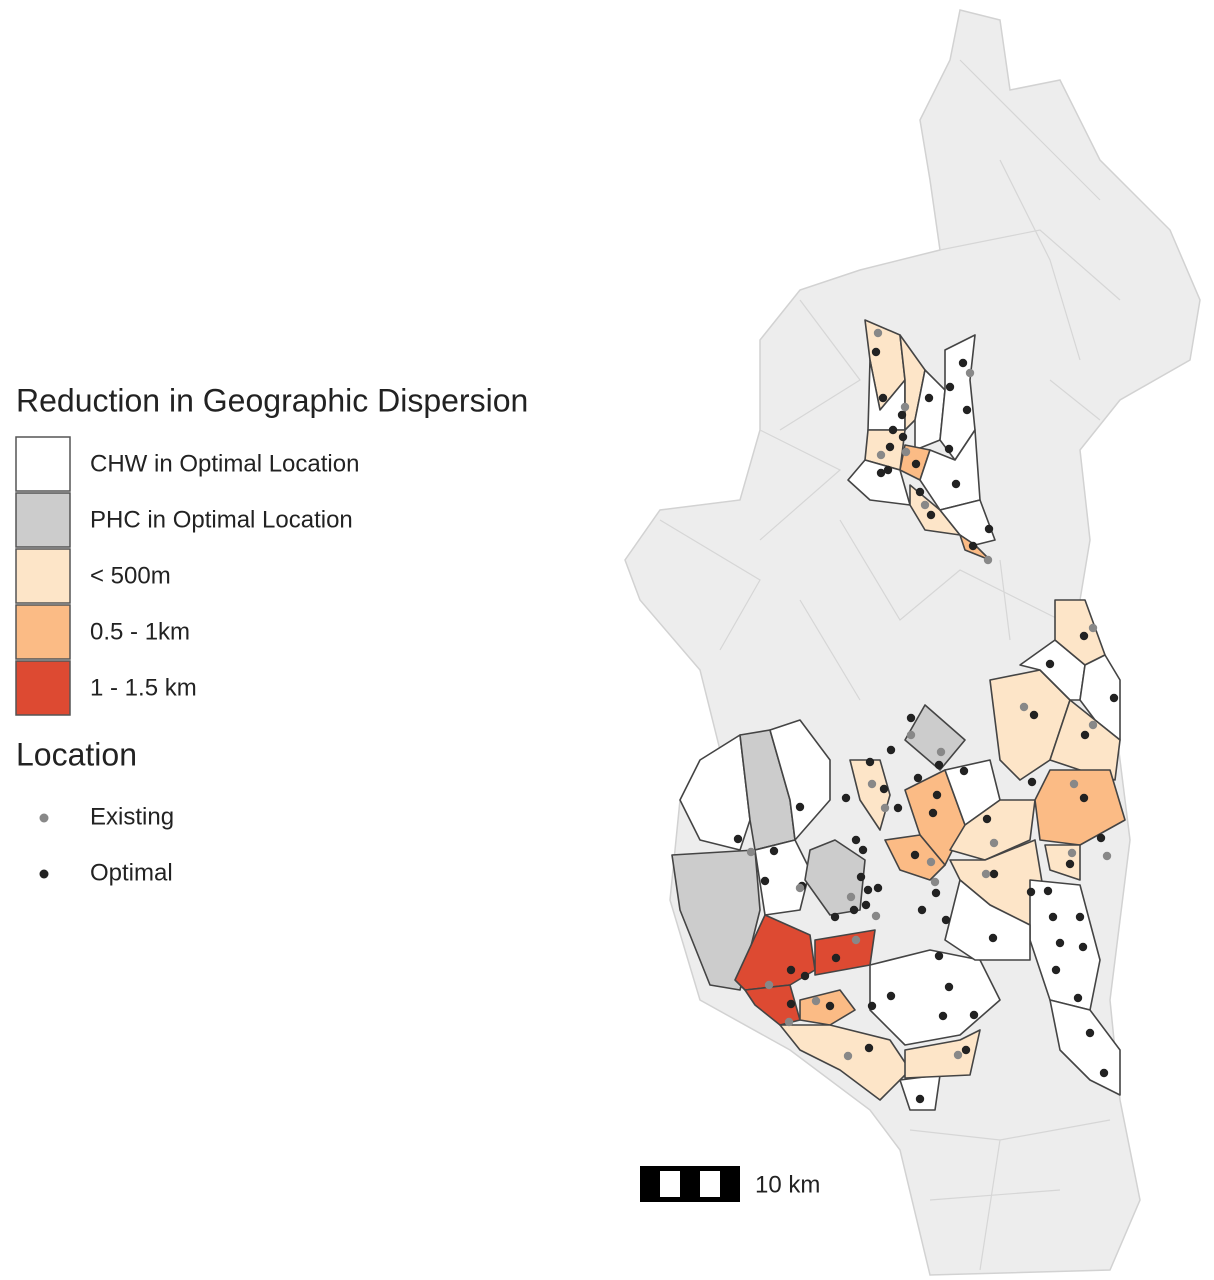  What do you see at coordinates (221, 519) in the screenshot?
I see `legend-label: PHC in Optimal Location` at bounding box center [221, 519].